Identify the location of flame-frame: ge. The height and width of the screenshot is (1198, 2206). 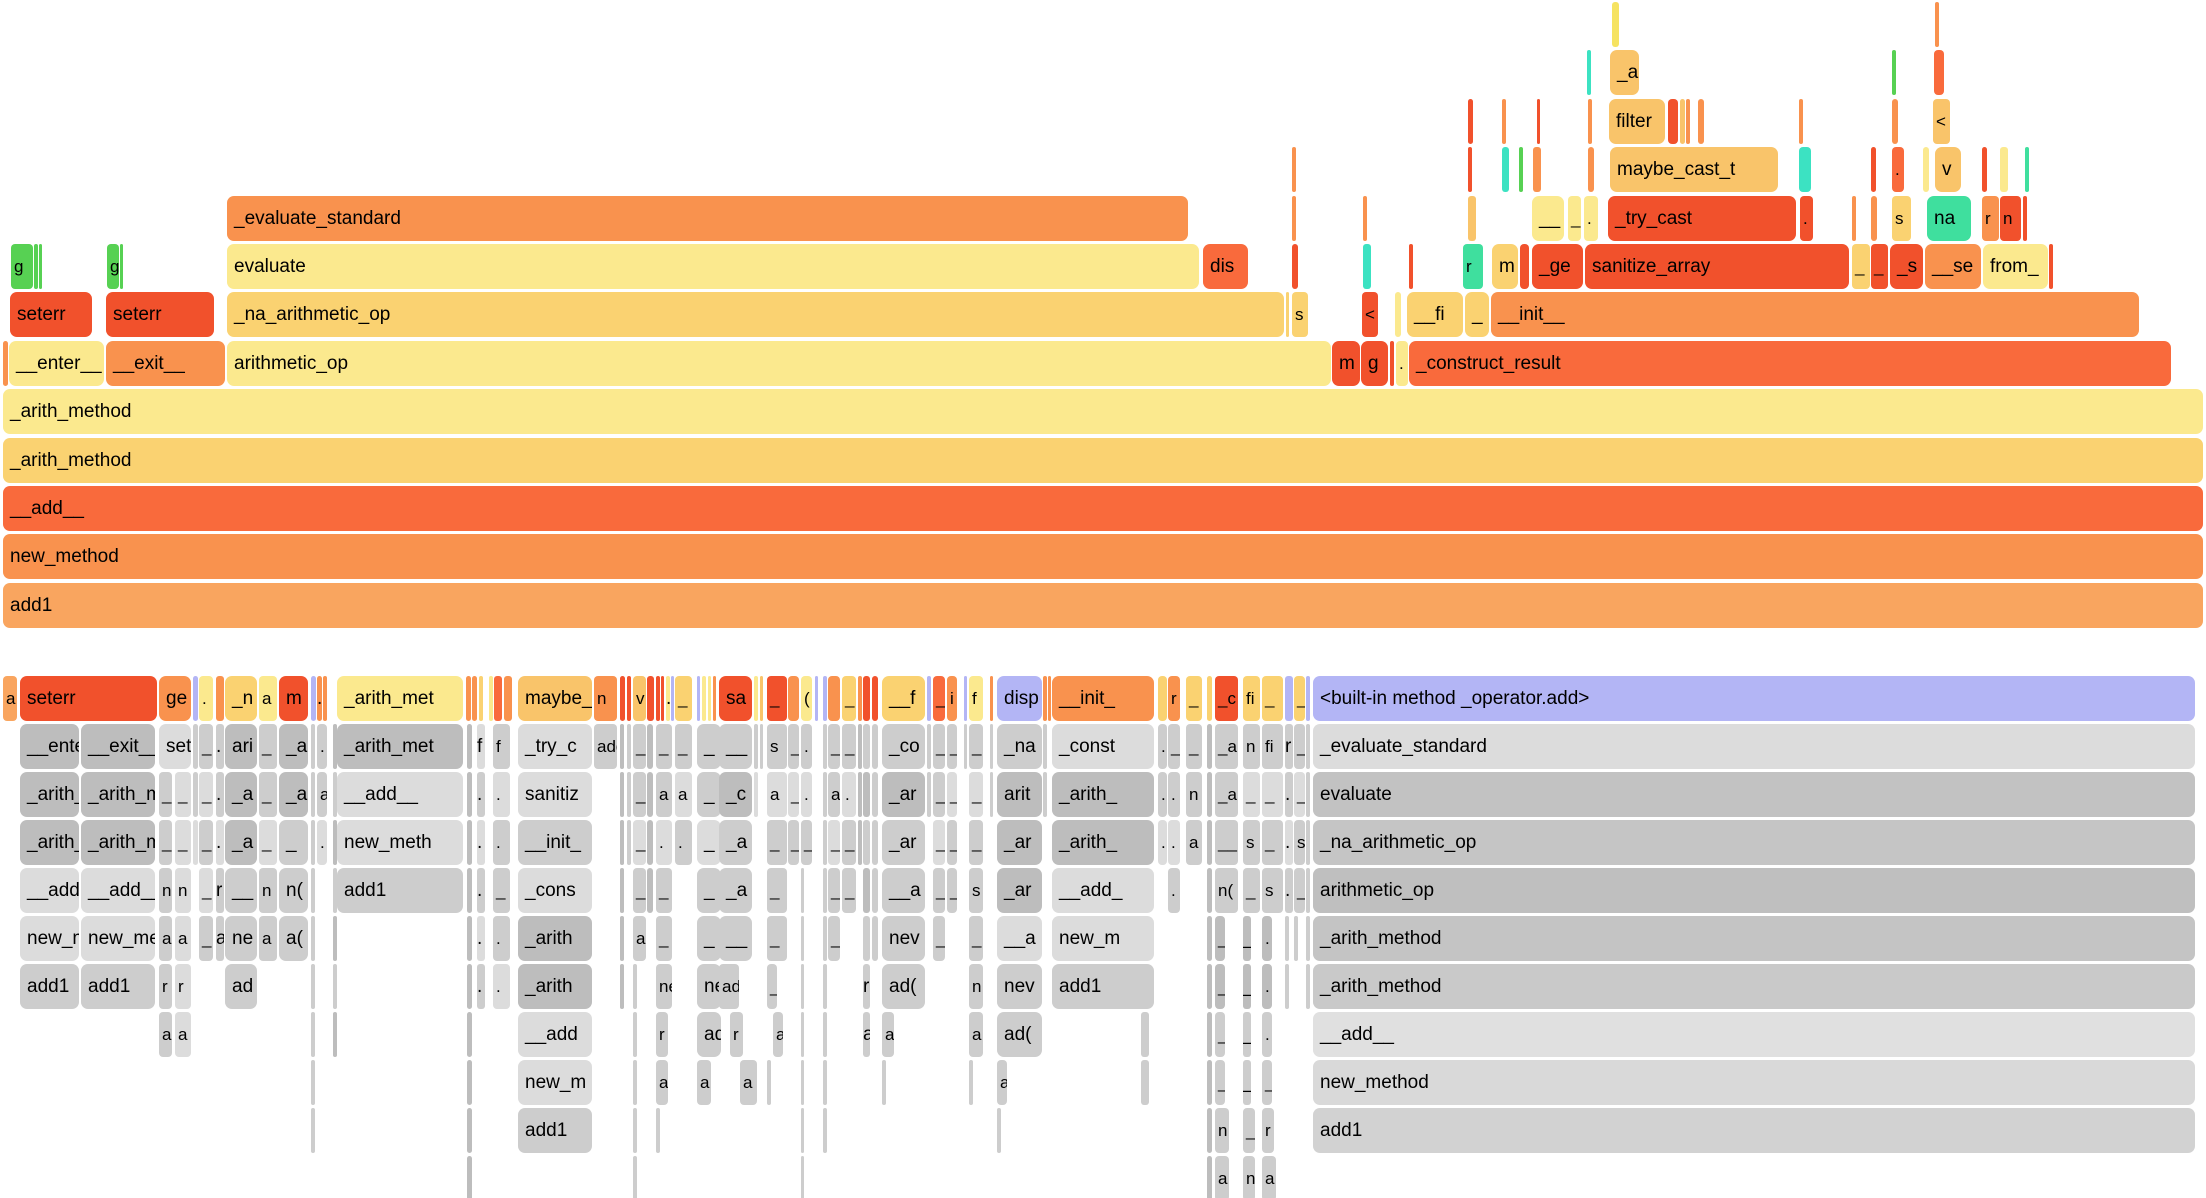
(175, 698).